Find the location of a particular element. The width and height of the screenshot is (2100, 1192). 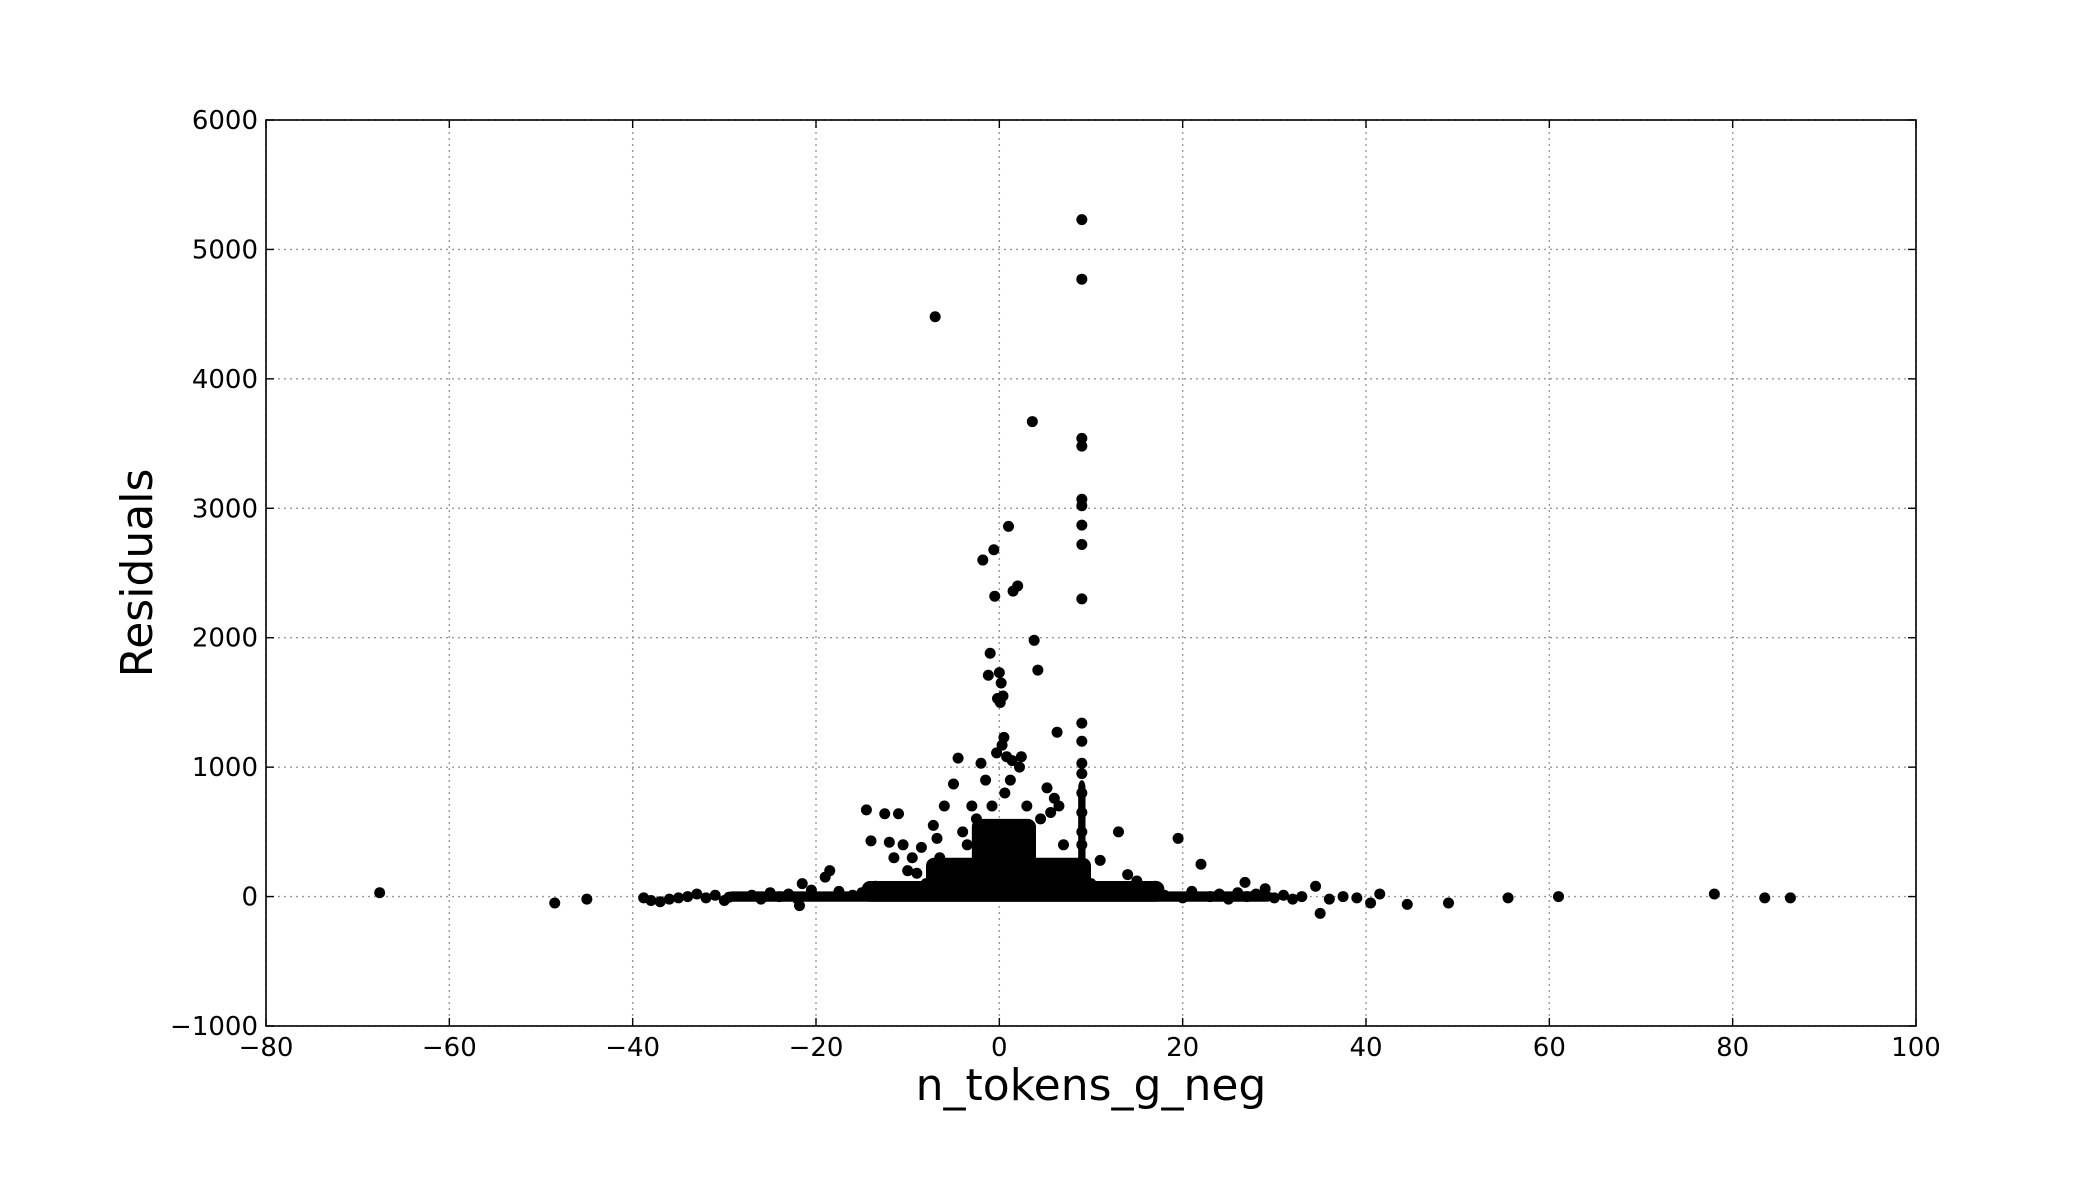

y-tick-label: 4000 is located at coordinates (225, 380).